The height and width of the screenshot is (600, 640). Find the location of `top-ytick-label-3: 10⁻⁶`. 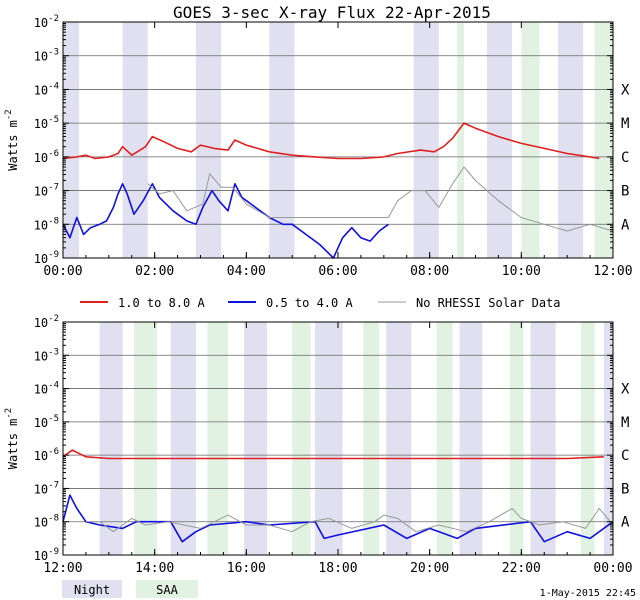

top-ytick-label-3: 10⁻⁶ is located at coordinates (46, 157).